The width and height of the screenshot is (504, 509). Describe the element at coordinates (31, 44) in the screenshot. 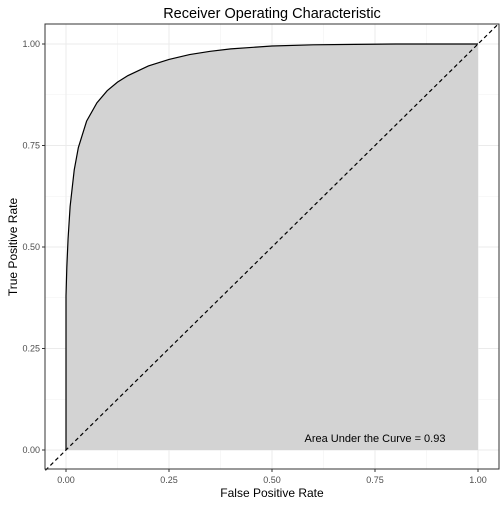

I see `y-tick-label: 1.00` at that location.